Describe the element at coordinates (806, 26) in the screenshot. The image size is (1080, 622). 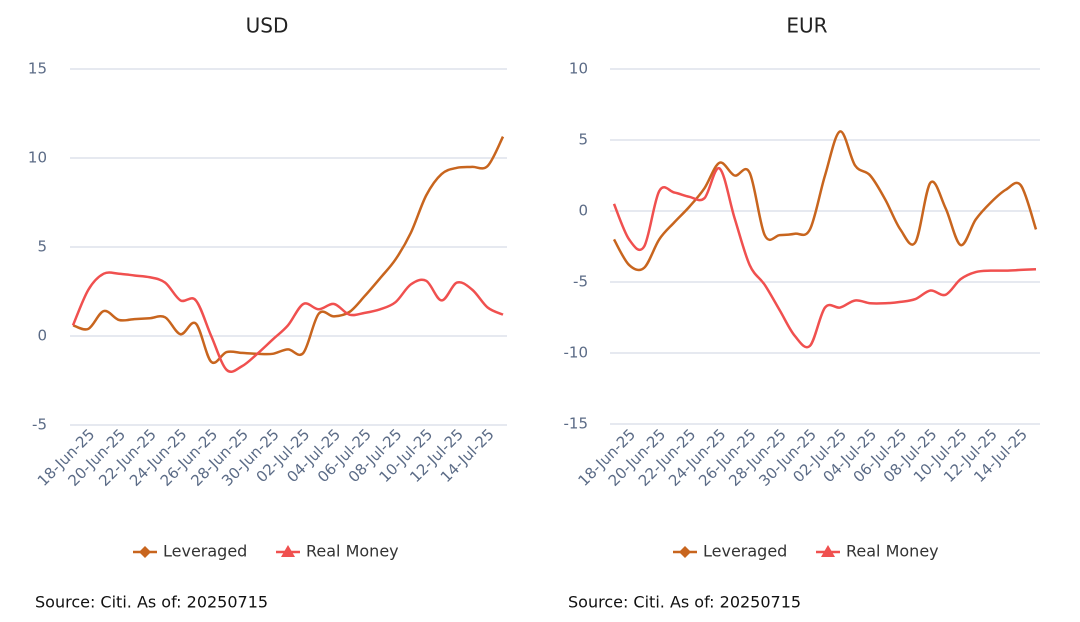
I see `chart-title: EUR` at that location.